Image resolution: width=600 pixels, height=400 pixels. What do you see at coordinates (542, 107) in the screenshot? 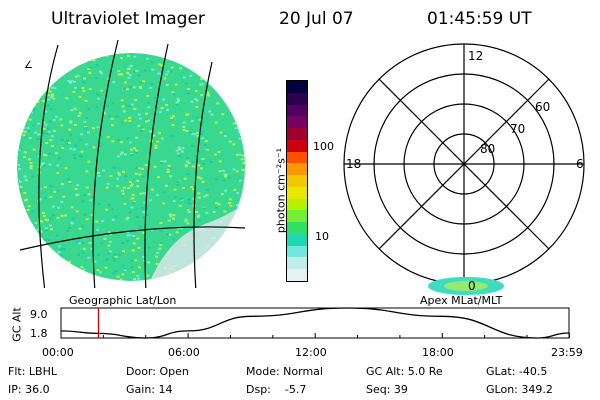
I see `lat-label-60: 60` at bounding box center [542, 107].